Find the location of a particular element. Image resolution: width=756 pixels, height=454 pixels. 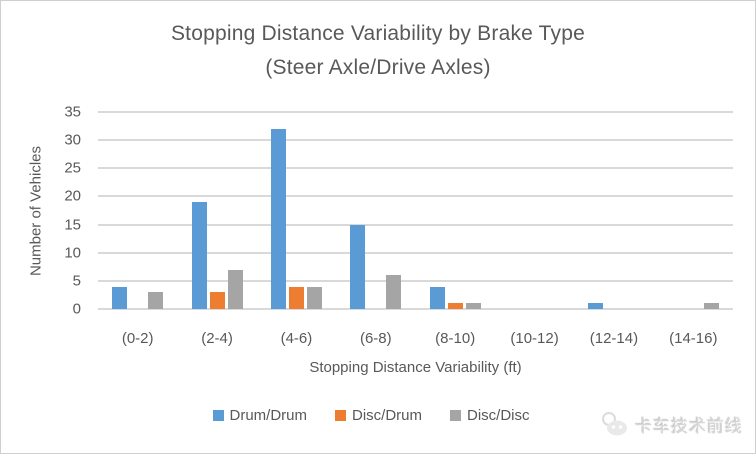

x-tick-label-12-14: (12-14) is located at coordinates (614, 338).